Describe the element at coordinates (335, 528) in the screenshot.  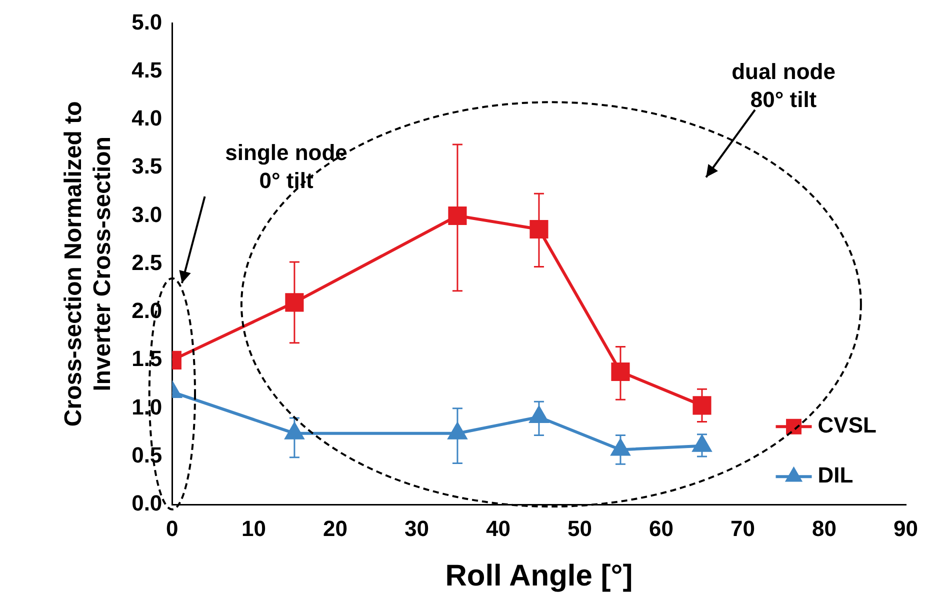
I see `x-tick-label: 20` at that location.